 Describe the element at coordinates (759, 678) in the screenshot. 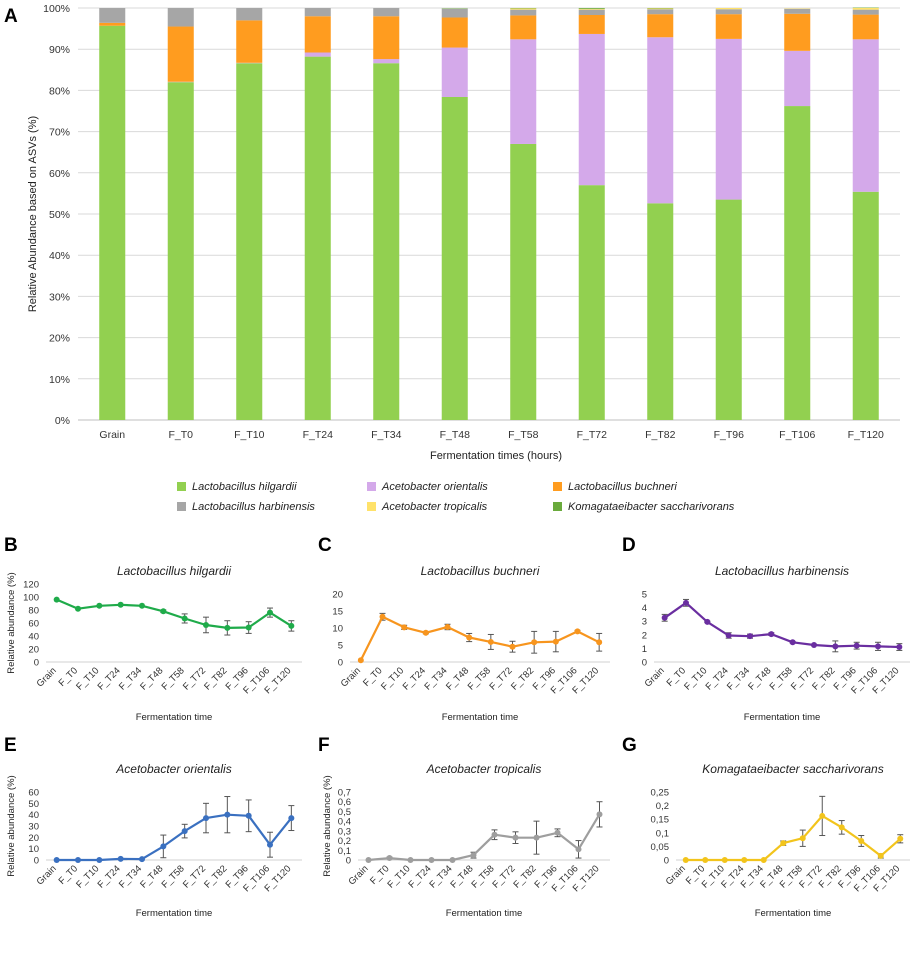

I see `x-tick-label: F_T48` at that location.